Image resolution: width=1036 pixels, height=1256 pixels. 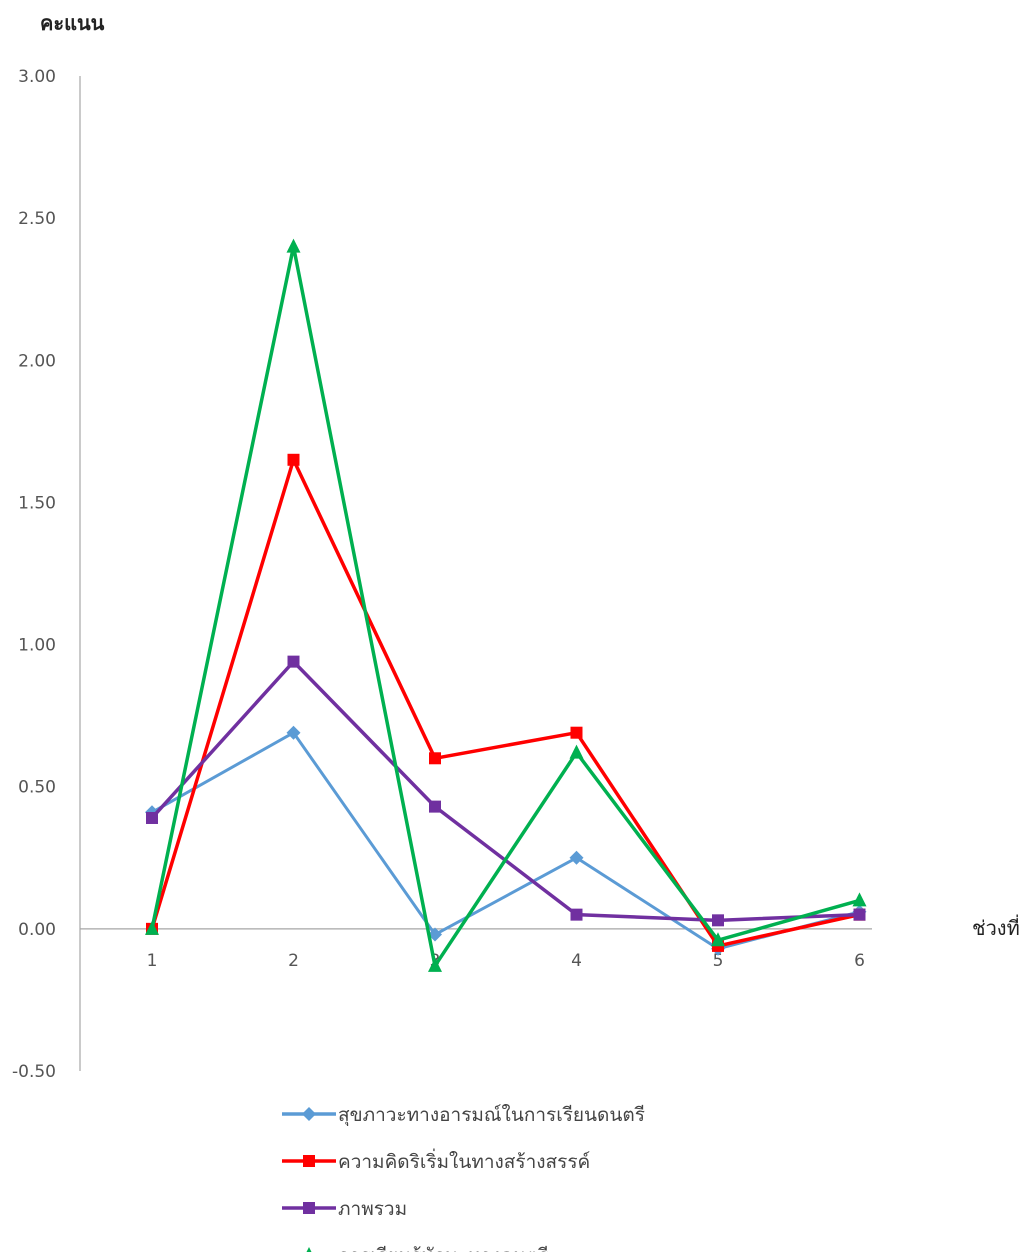 What do you see at coordinates (718, 961) in the screenshot?
I see `x-tick-label: 5` at bounding box center [718, 961].